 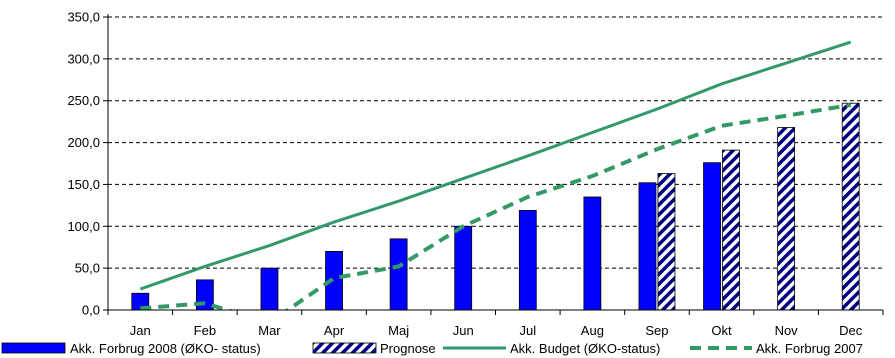 I want to click on y-tick-label: 150,0, so click(x=83, y=184).